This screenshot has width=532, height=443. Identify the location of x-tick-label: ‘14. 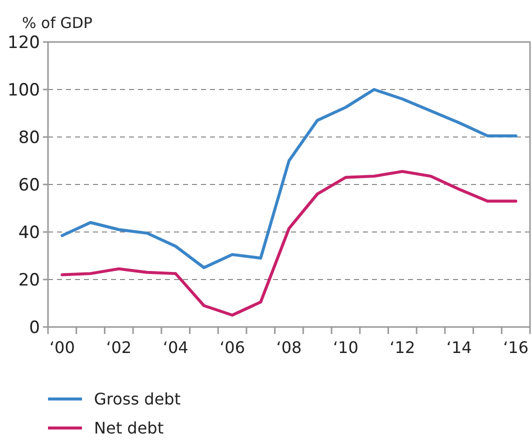
(459, 347).